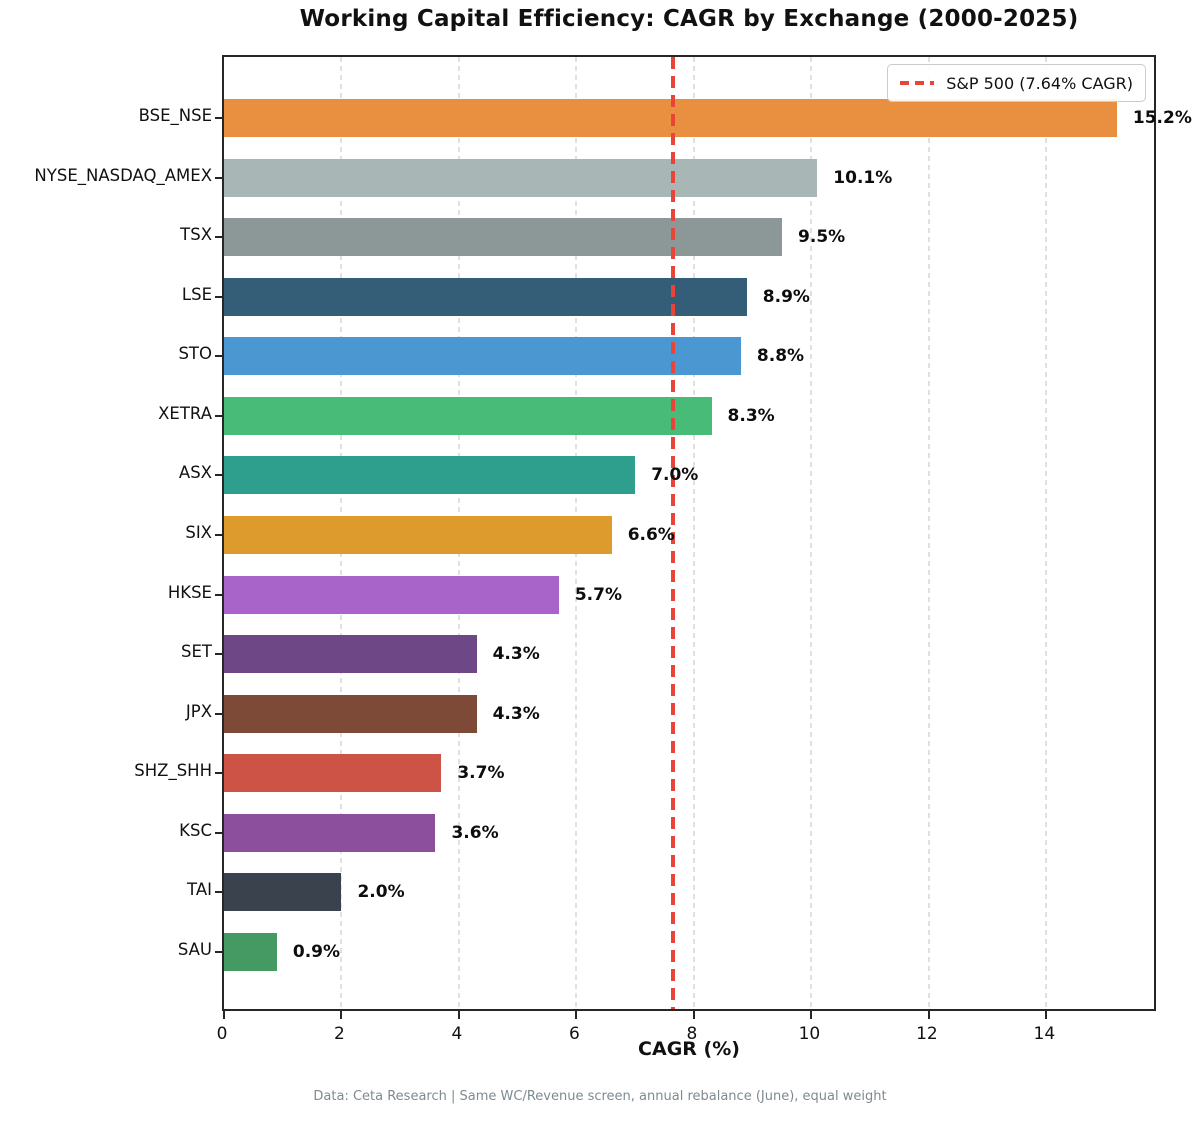 The image size is (1200, 1122). What do you see at coordinates (350, 713) in the screenshot?
I see `bar-jpx` at bounding box center [350, 713].